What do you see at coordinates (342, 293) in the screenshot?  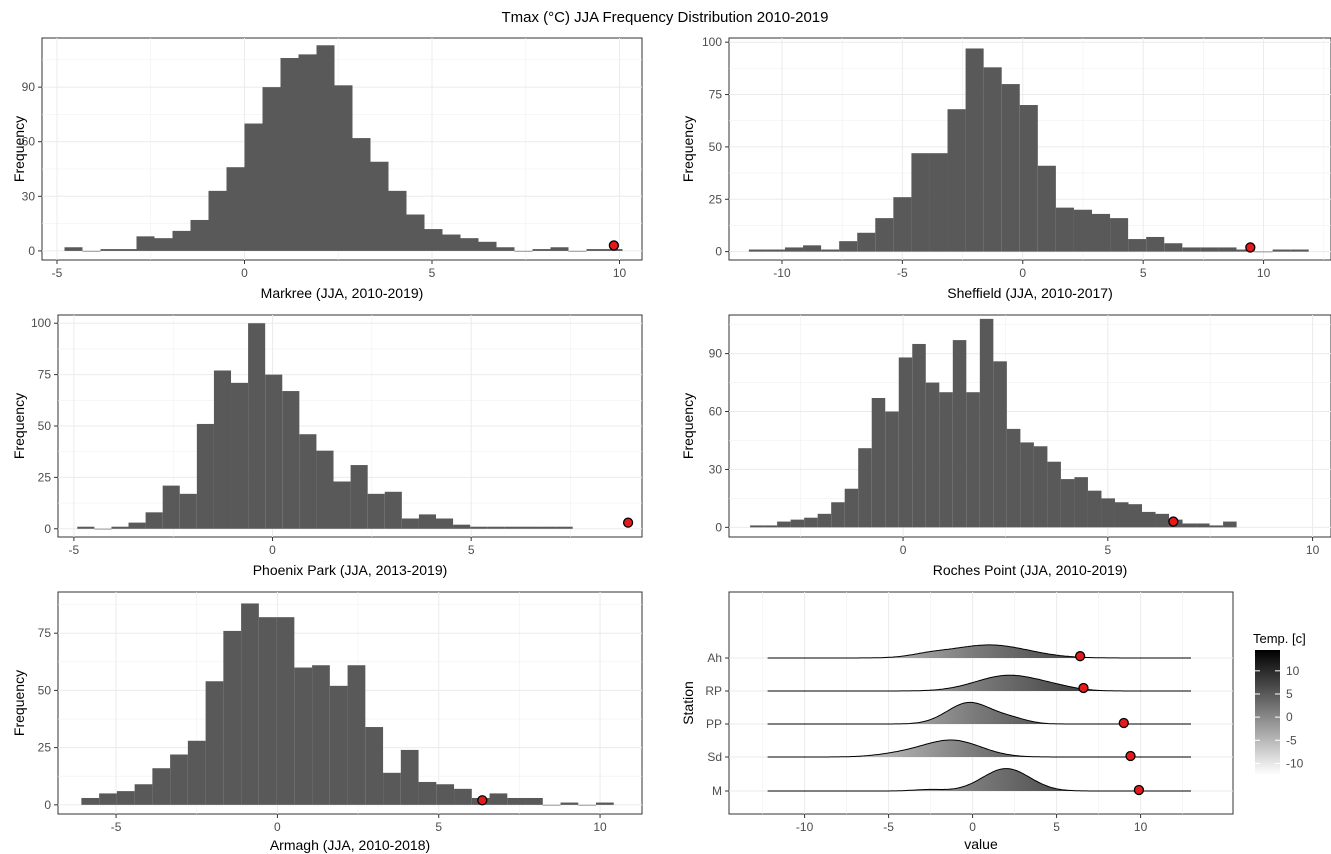 I see `x-axis-label: Markree (JJA, 2010-2019)` at bounding box center [342, 293].